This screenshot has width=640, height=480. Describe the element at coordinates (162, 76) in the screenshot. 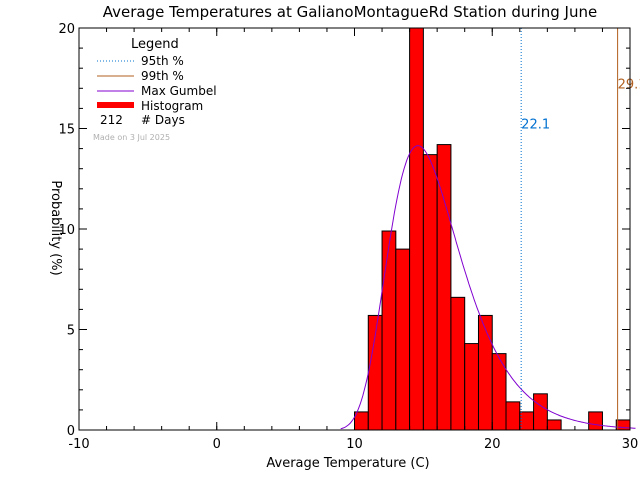

I see `legend-99th-label: 99th %` at that location.